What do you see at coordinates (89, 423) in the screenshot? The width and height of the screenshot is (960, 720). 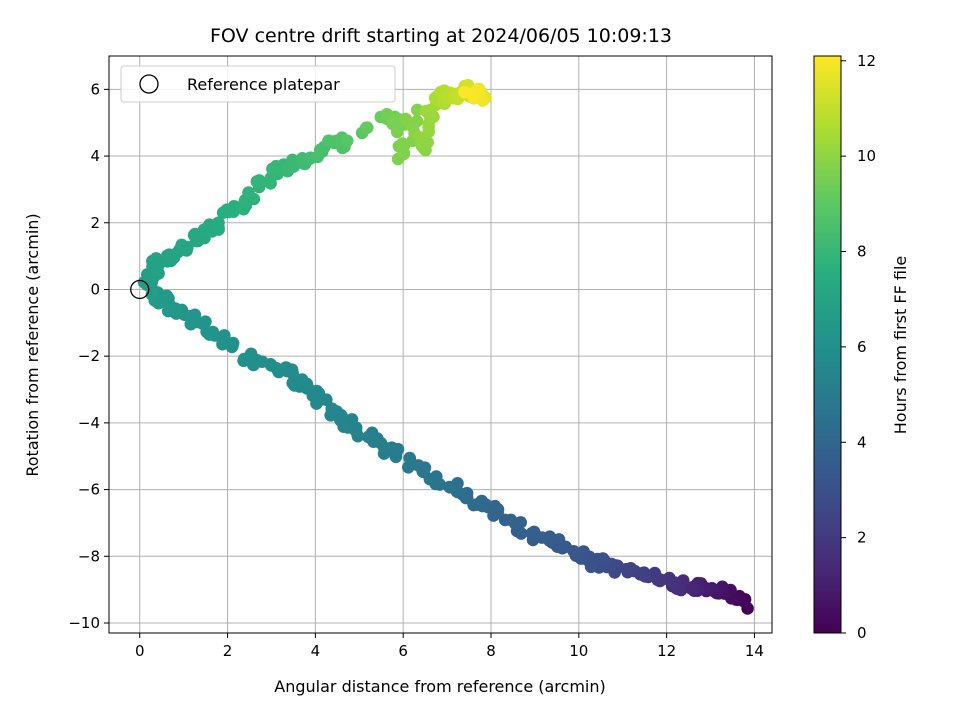 I see `y-tick-label: −4` at bounding box center [89, 423].